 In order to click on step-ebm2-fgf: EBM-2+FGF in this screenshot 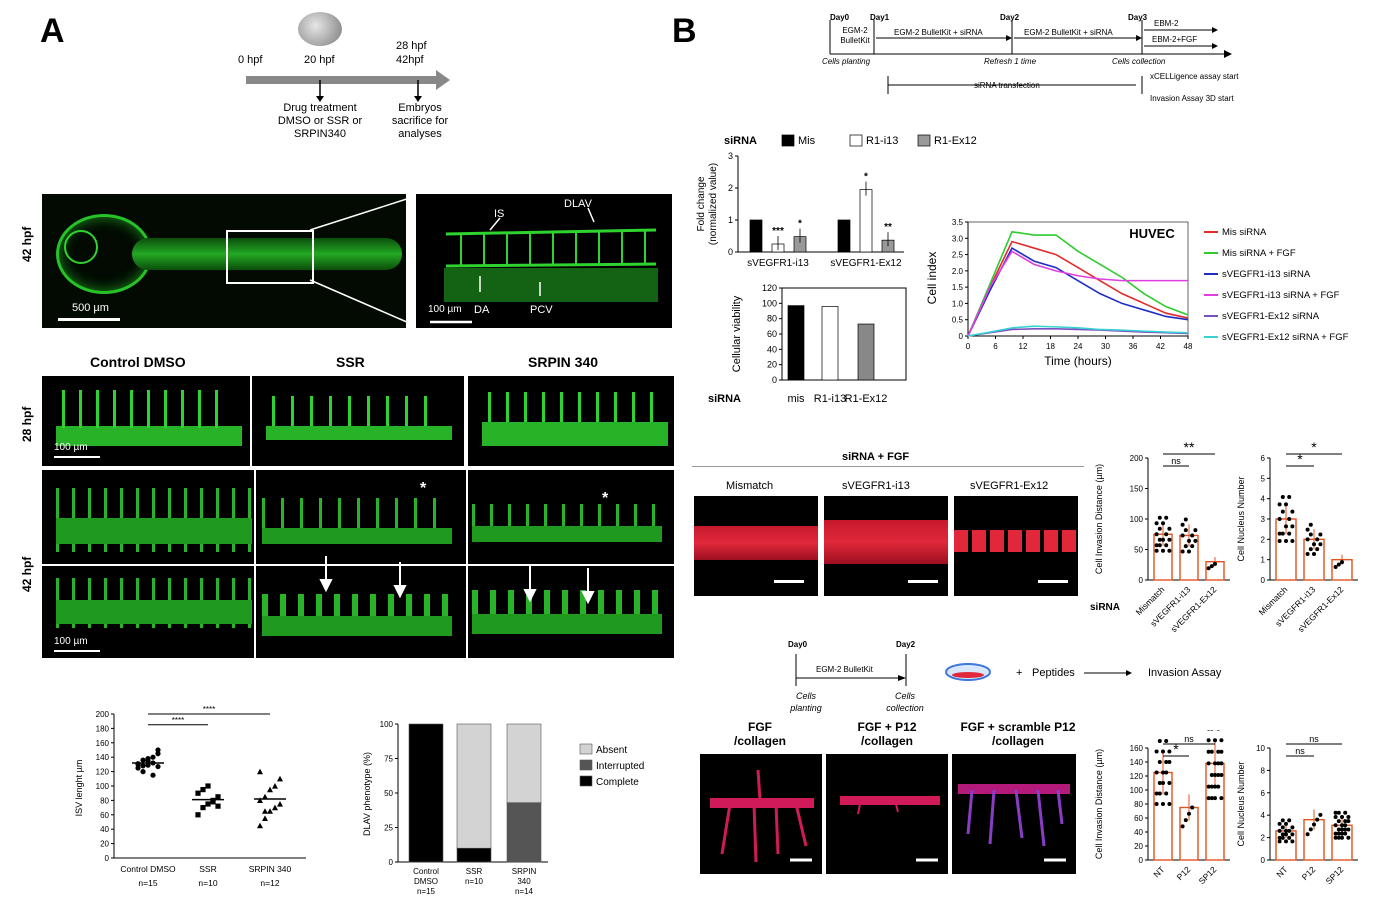, I will do `click(1175, 39)`.